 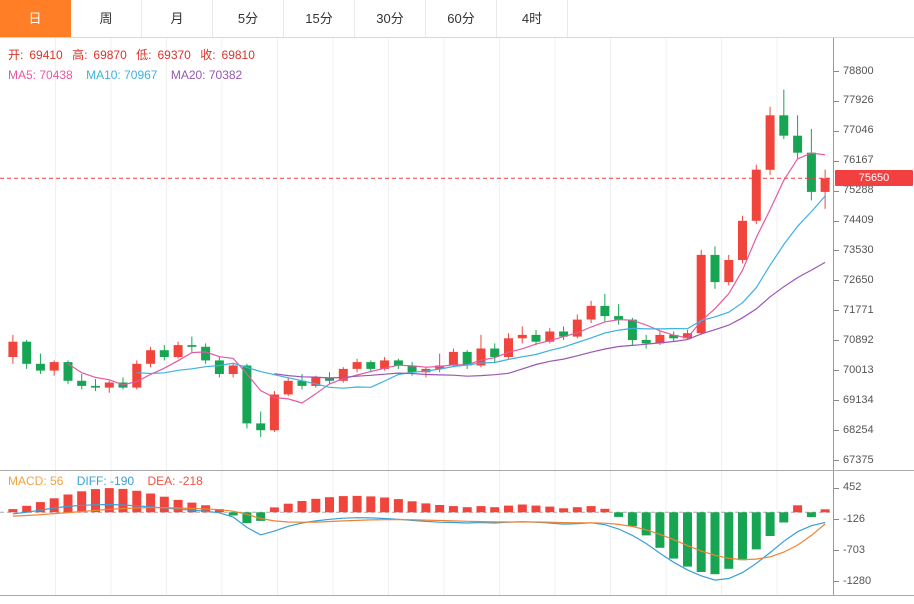 I want to click on axis-label: 67375, so click(x=858, y=459).